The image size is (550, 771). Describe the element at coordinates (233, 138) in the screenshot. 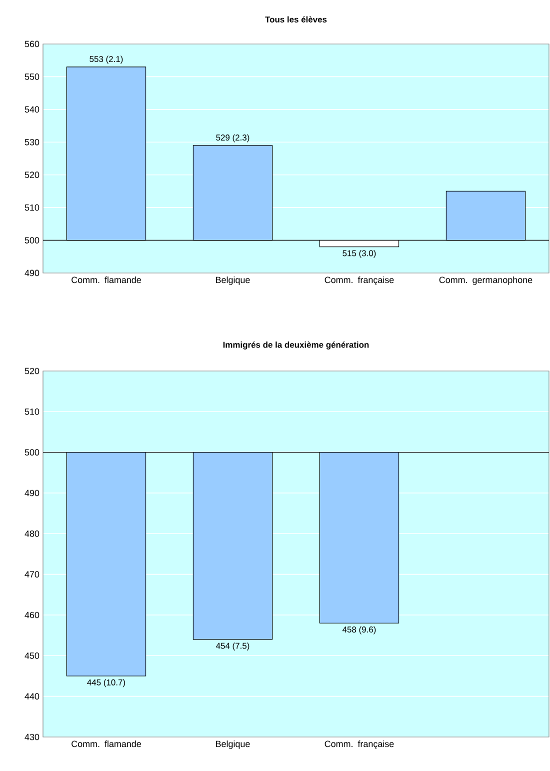

I see `annotation: 529 (2.3)` at that location.